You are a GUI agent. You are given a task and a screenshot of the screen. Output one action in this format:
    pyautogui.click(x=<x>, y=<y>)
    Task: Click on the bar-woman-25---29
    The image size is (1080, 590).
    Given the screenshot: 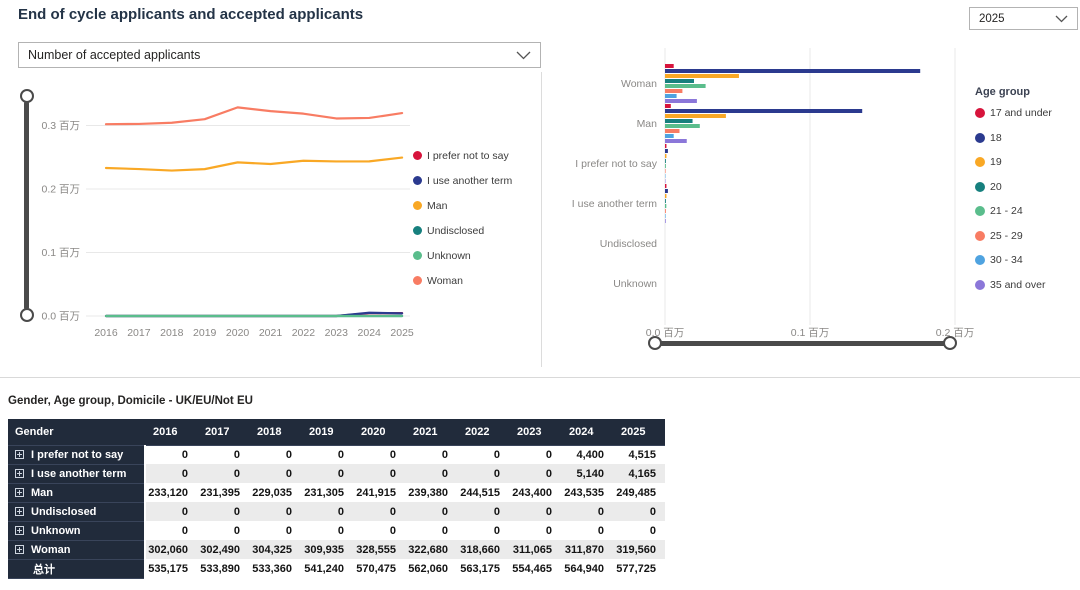 What is the action you would take?
    pyautogui.click(x=674, y=91)
    